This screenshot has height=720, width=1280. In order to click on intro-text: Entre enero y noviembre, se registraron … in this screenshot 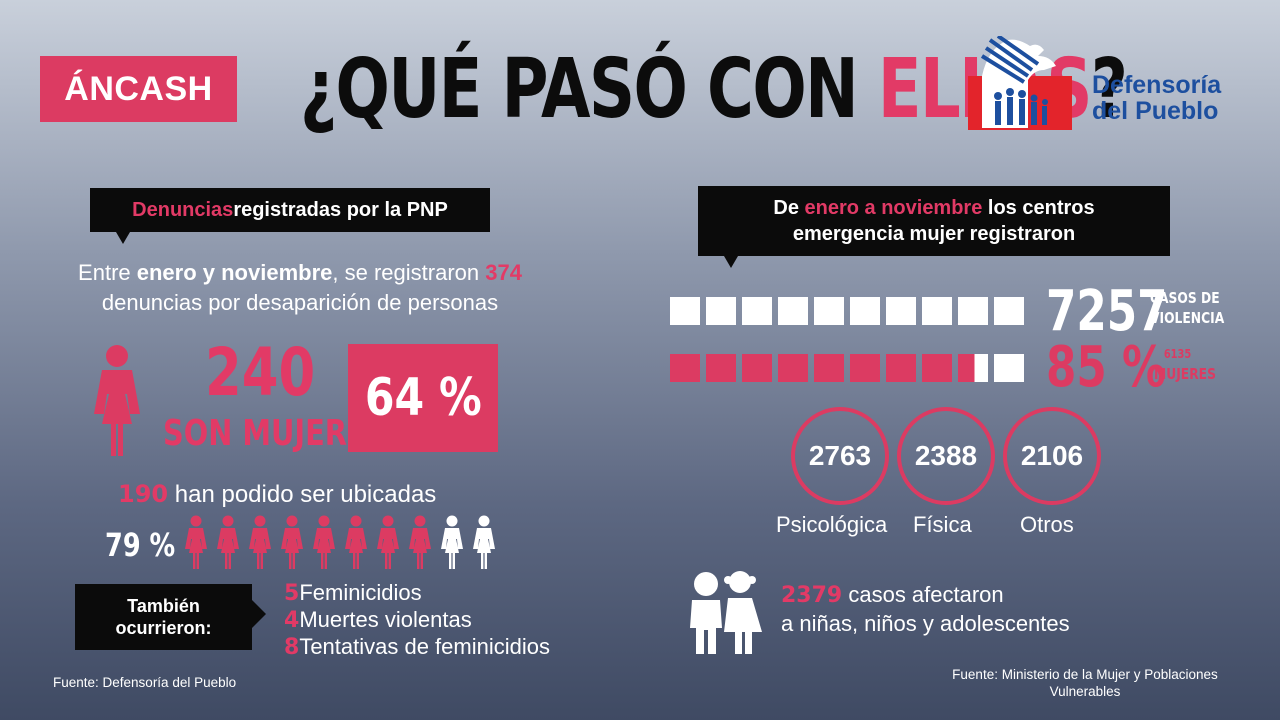, I will do `click(300, 288)`.